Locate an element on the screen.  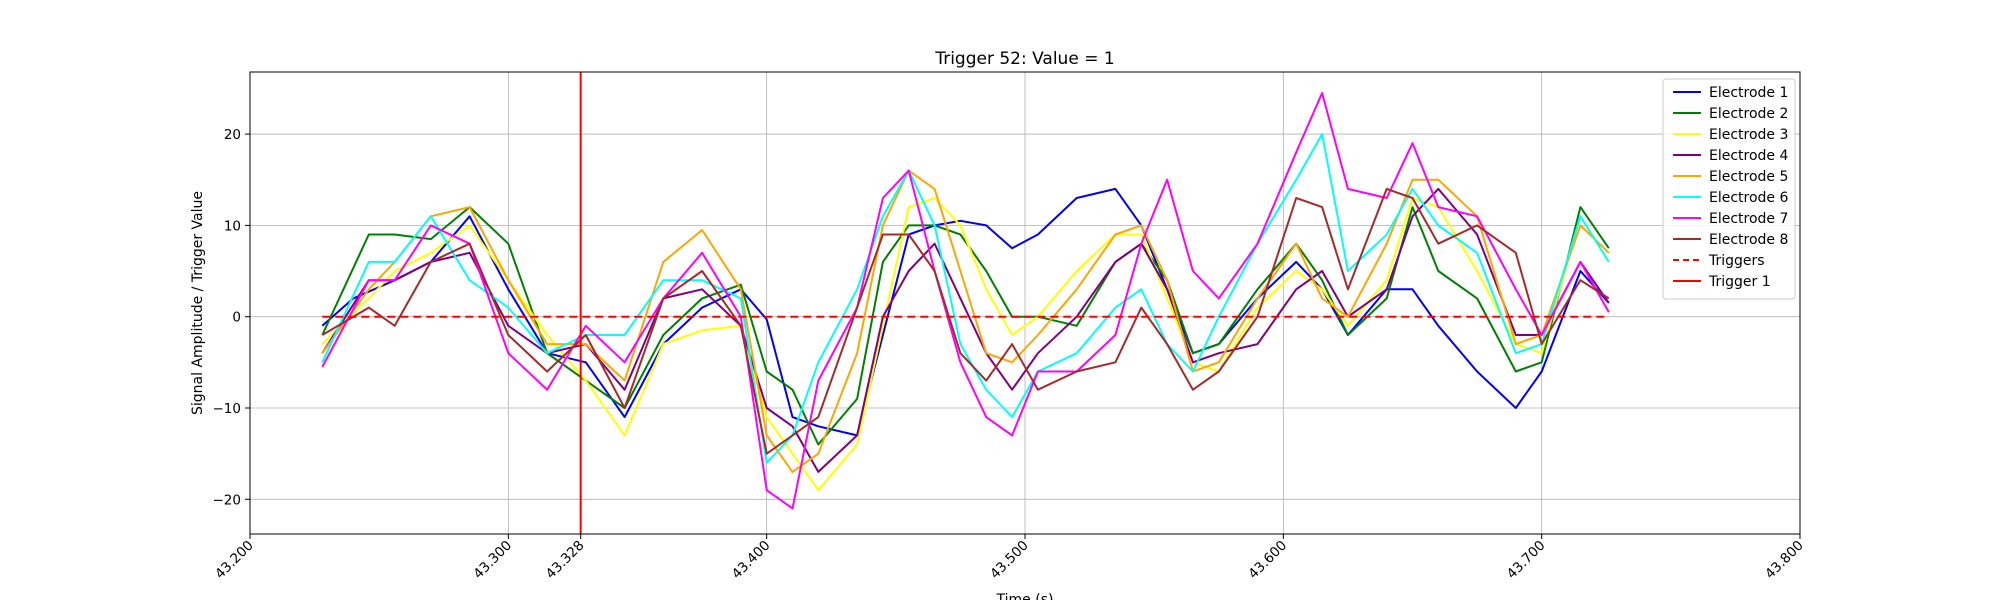
legend-label-electrode-1: Electrode 1 is located at coordinates (1748, 93).